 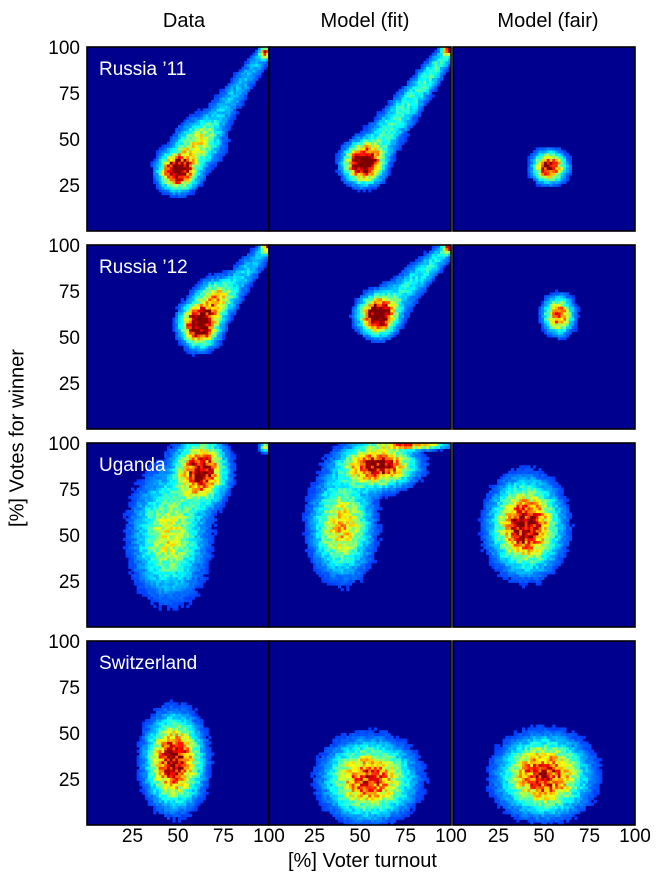 I want to click on heatmap-panel-uganda-data, so click(x=178, y=535).